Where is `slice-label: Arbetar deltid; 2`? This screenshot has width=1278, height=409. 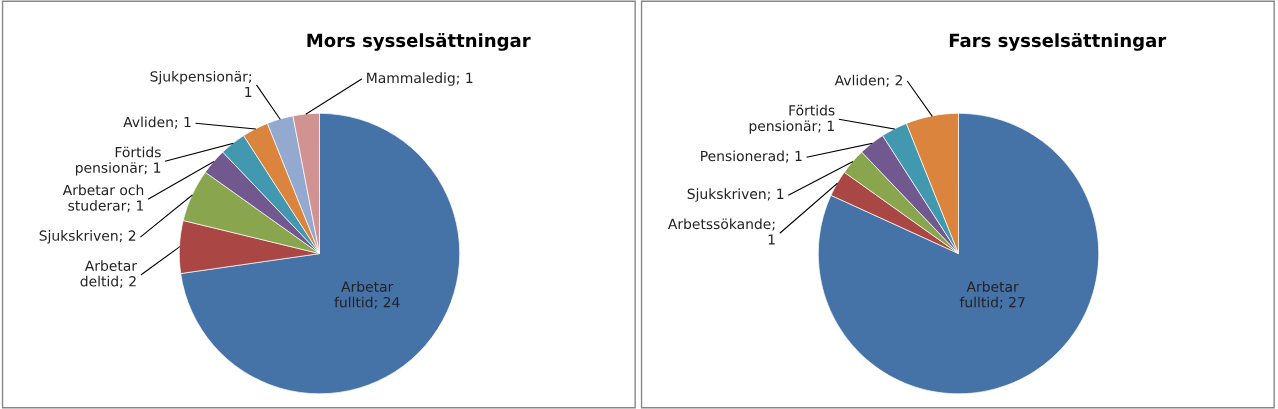 slice-label: Arbetar deltid; 2 is located at coordinates (109, 274).